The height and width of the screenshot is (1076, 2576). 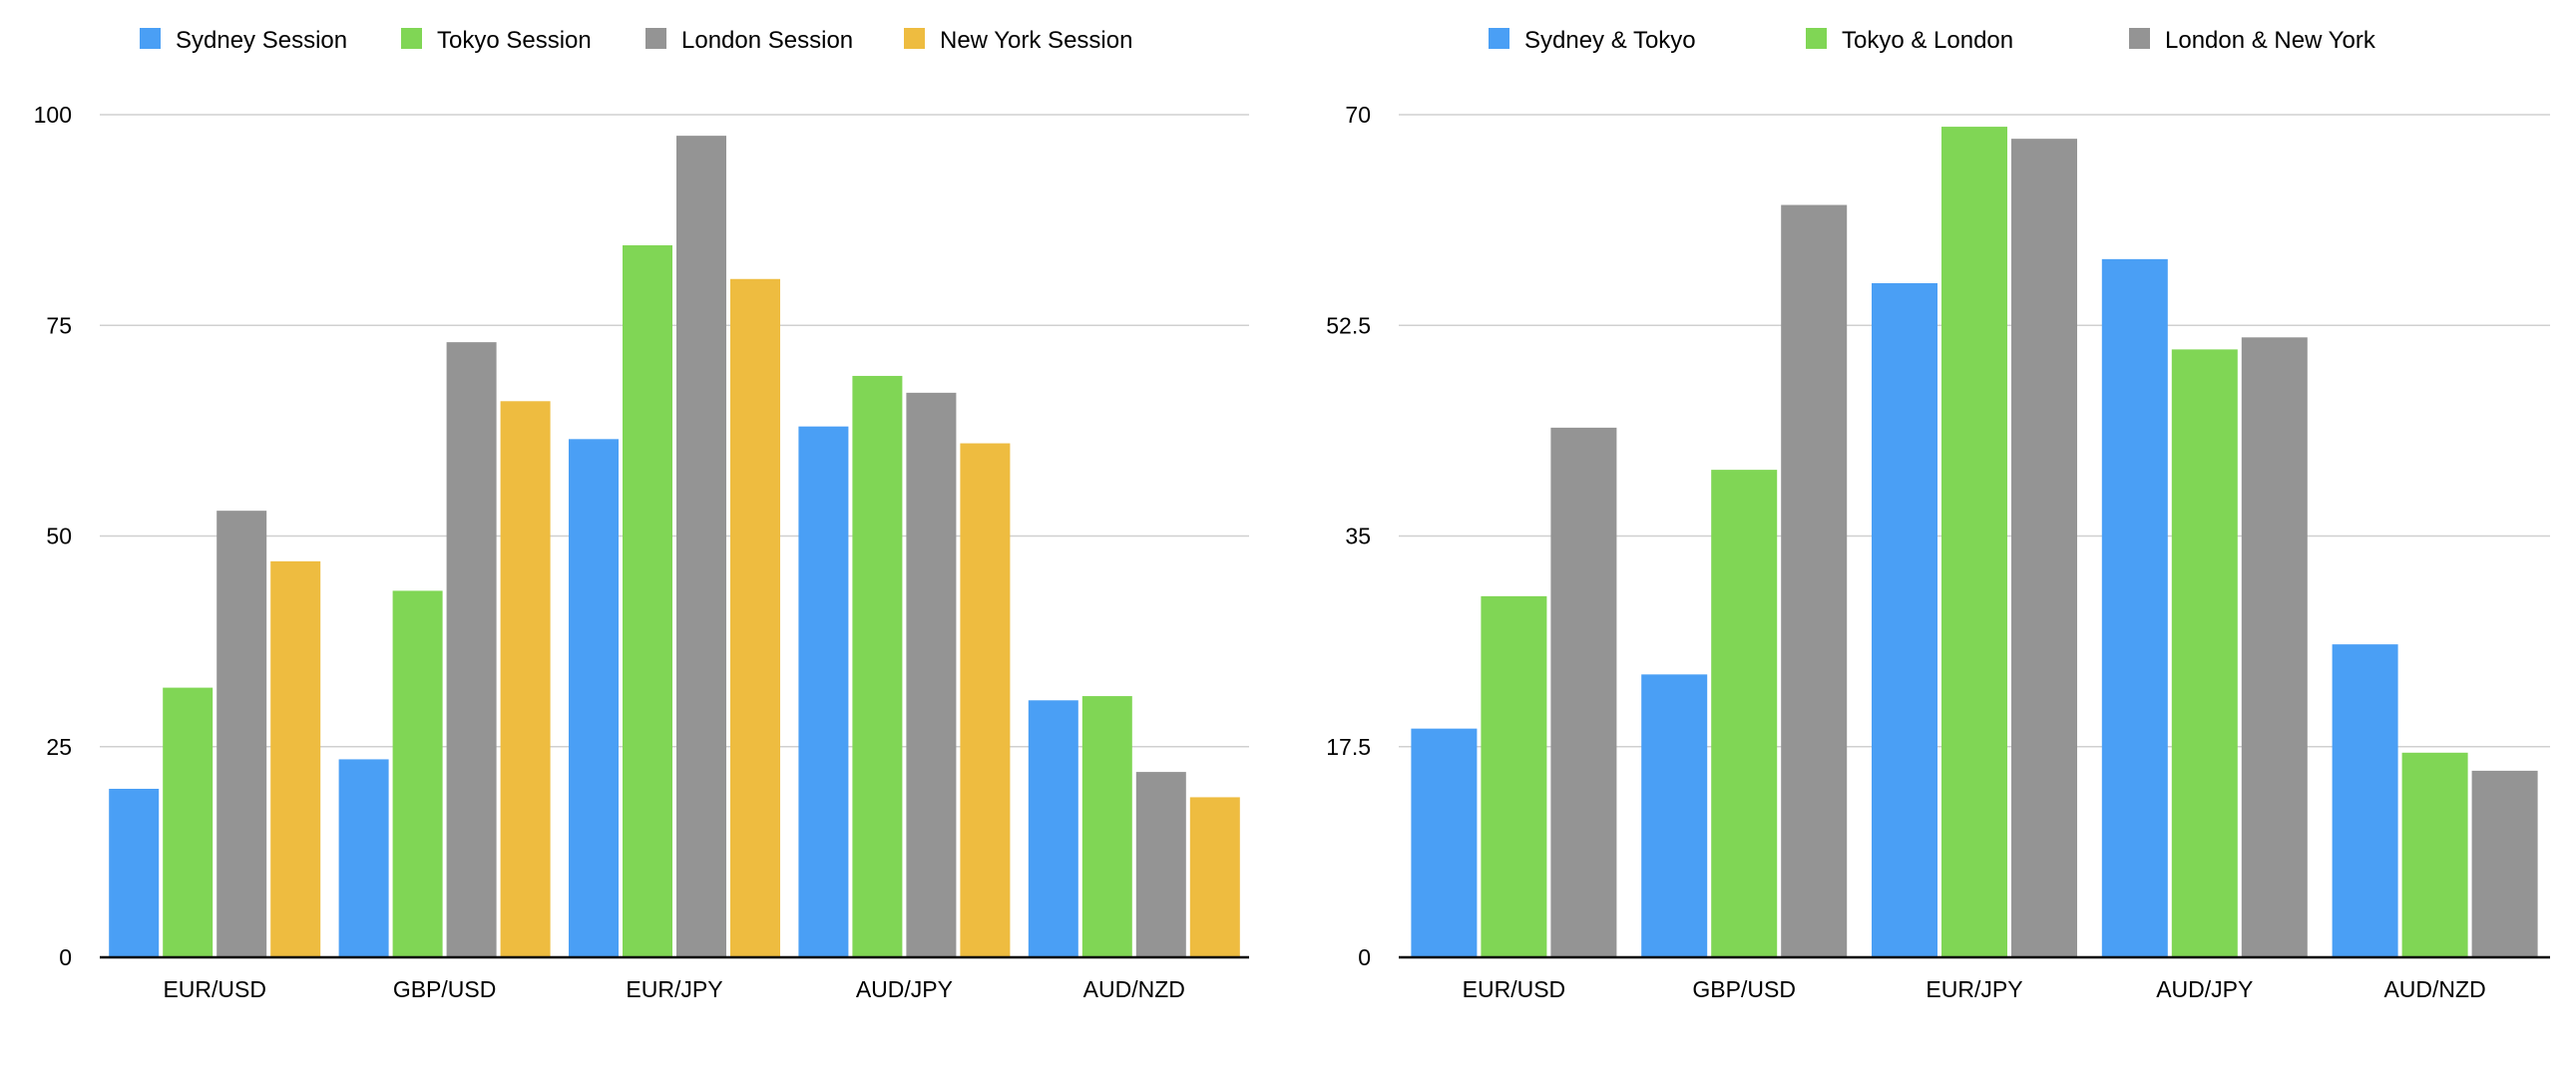 I want to click on legend-label: London & New York, so click(x=2270, y=40).